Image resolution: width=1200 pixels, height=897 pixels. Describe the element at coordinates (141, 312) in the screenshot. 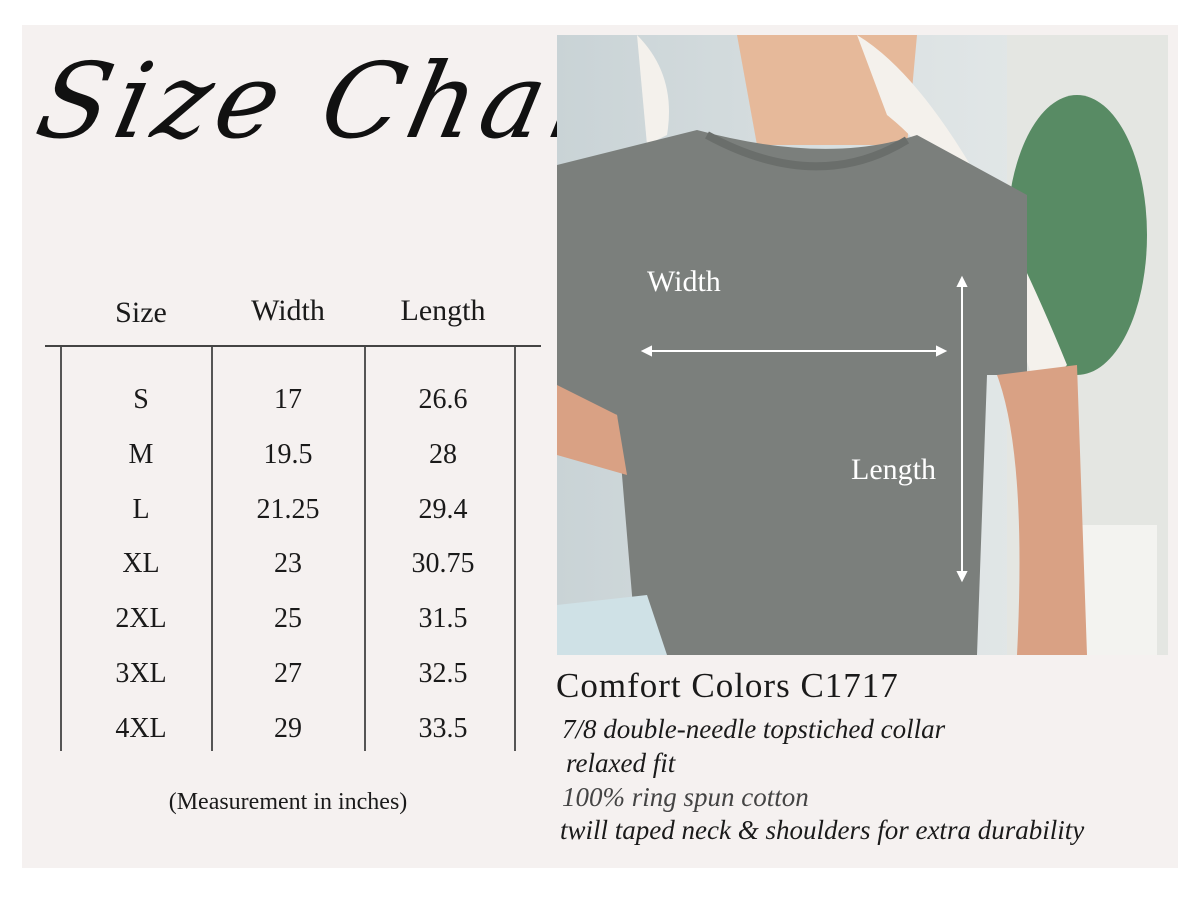

I see `header-size: Size` at that location.